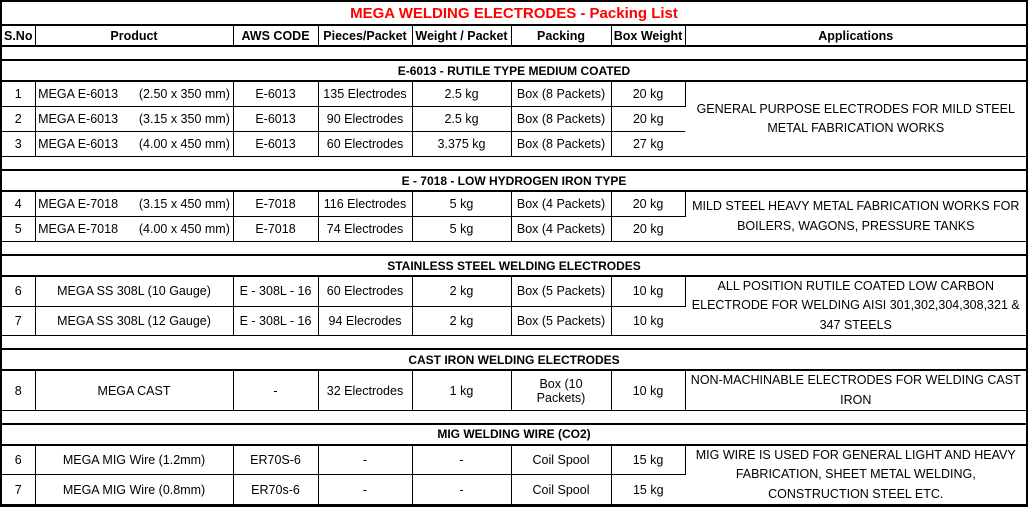 Image resolution: width=1028 pixels, height=507 pixels. Describe the element at coordinates (365, 94) in the screenshot. I see `cell-pieces: 135 Electrodes` at that location.